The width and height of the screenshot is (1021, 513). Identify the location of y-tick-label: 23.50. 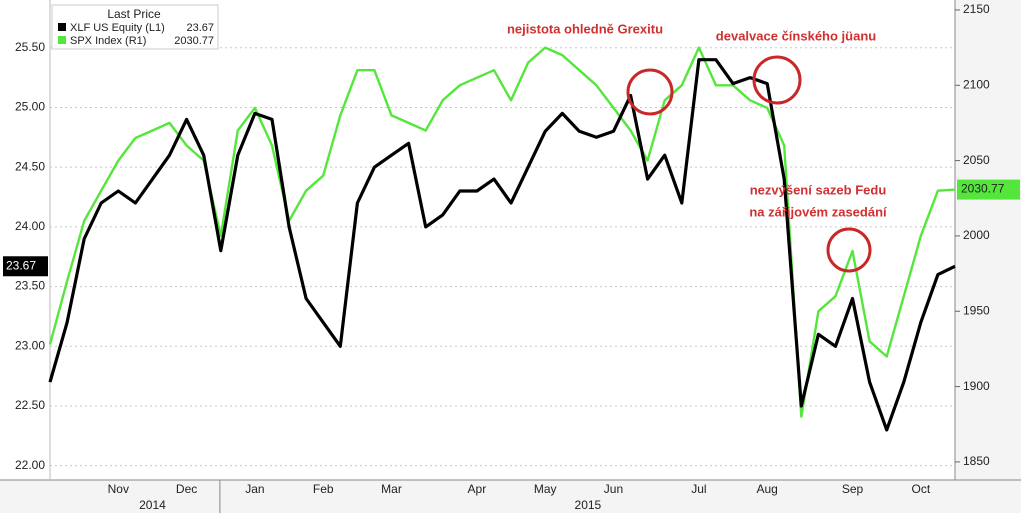
(30, 286).